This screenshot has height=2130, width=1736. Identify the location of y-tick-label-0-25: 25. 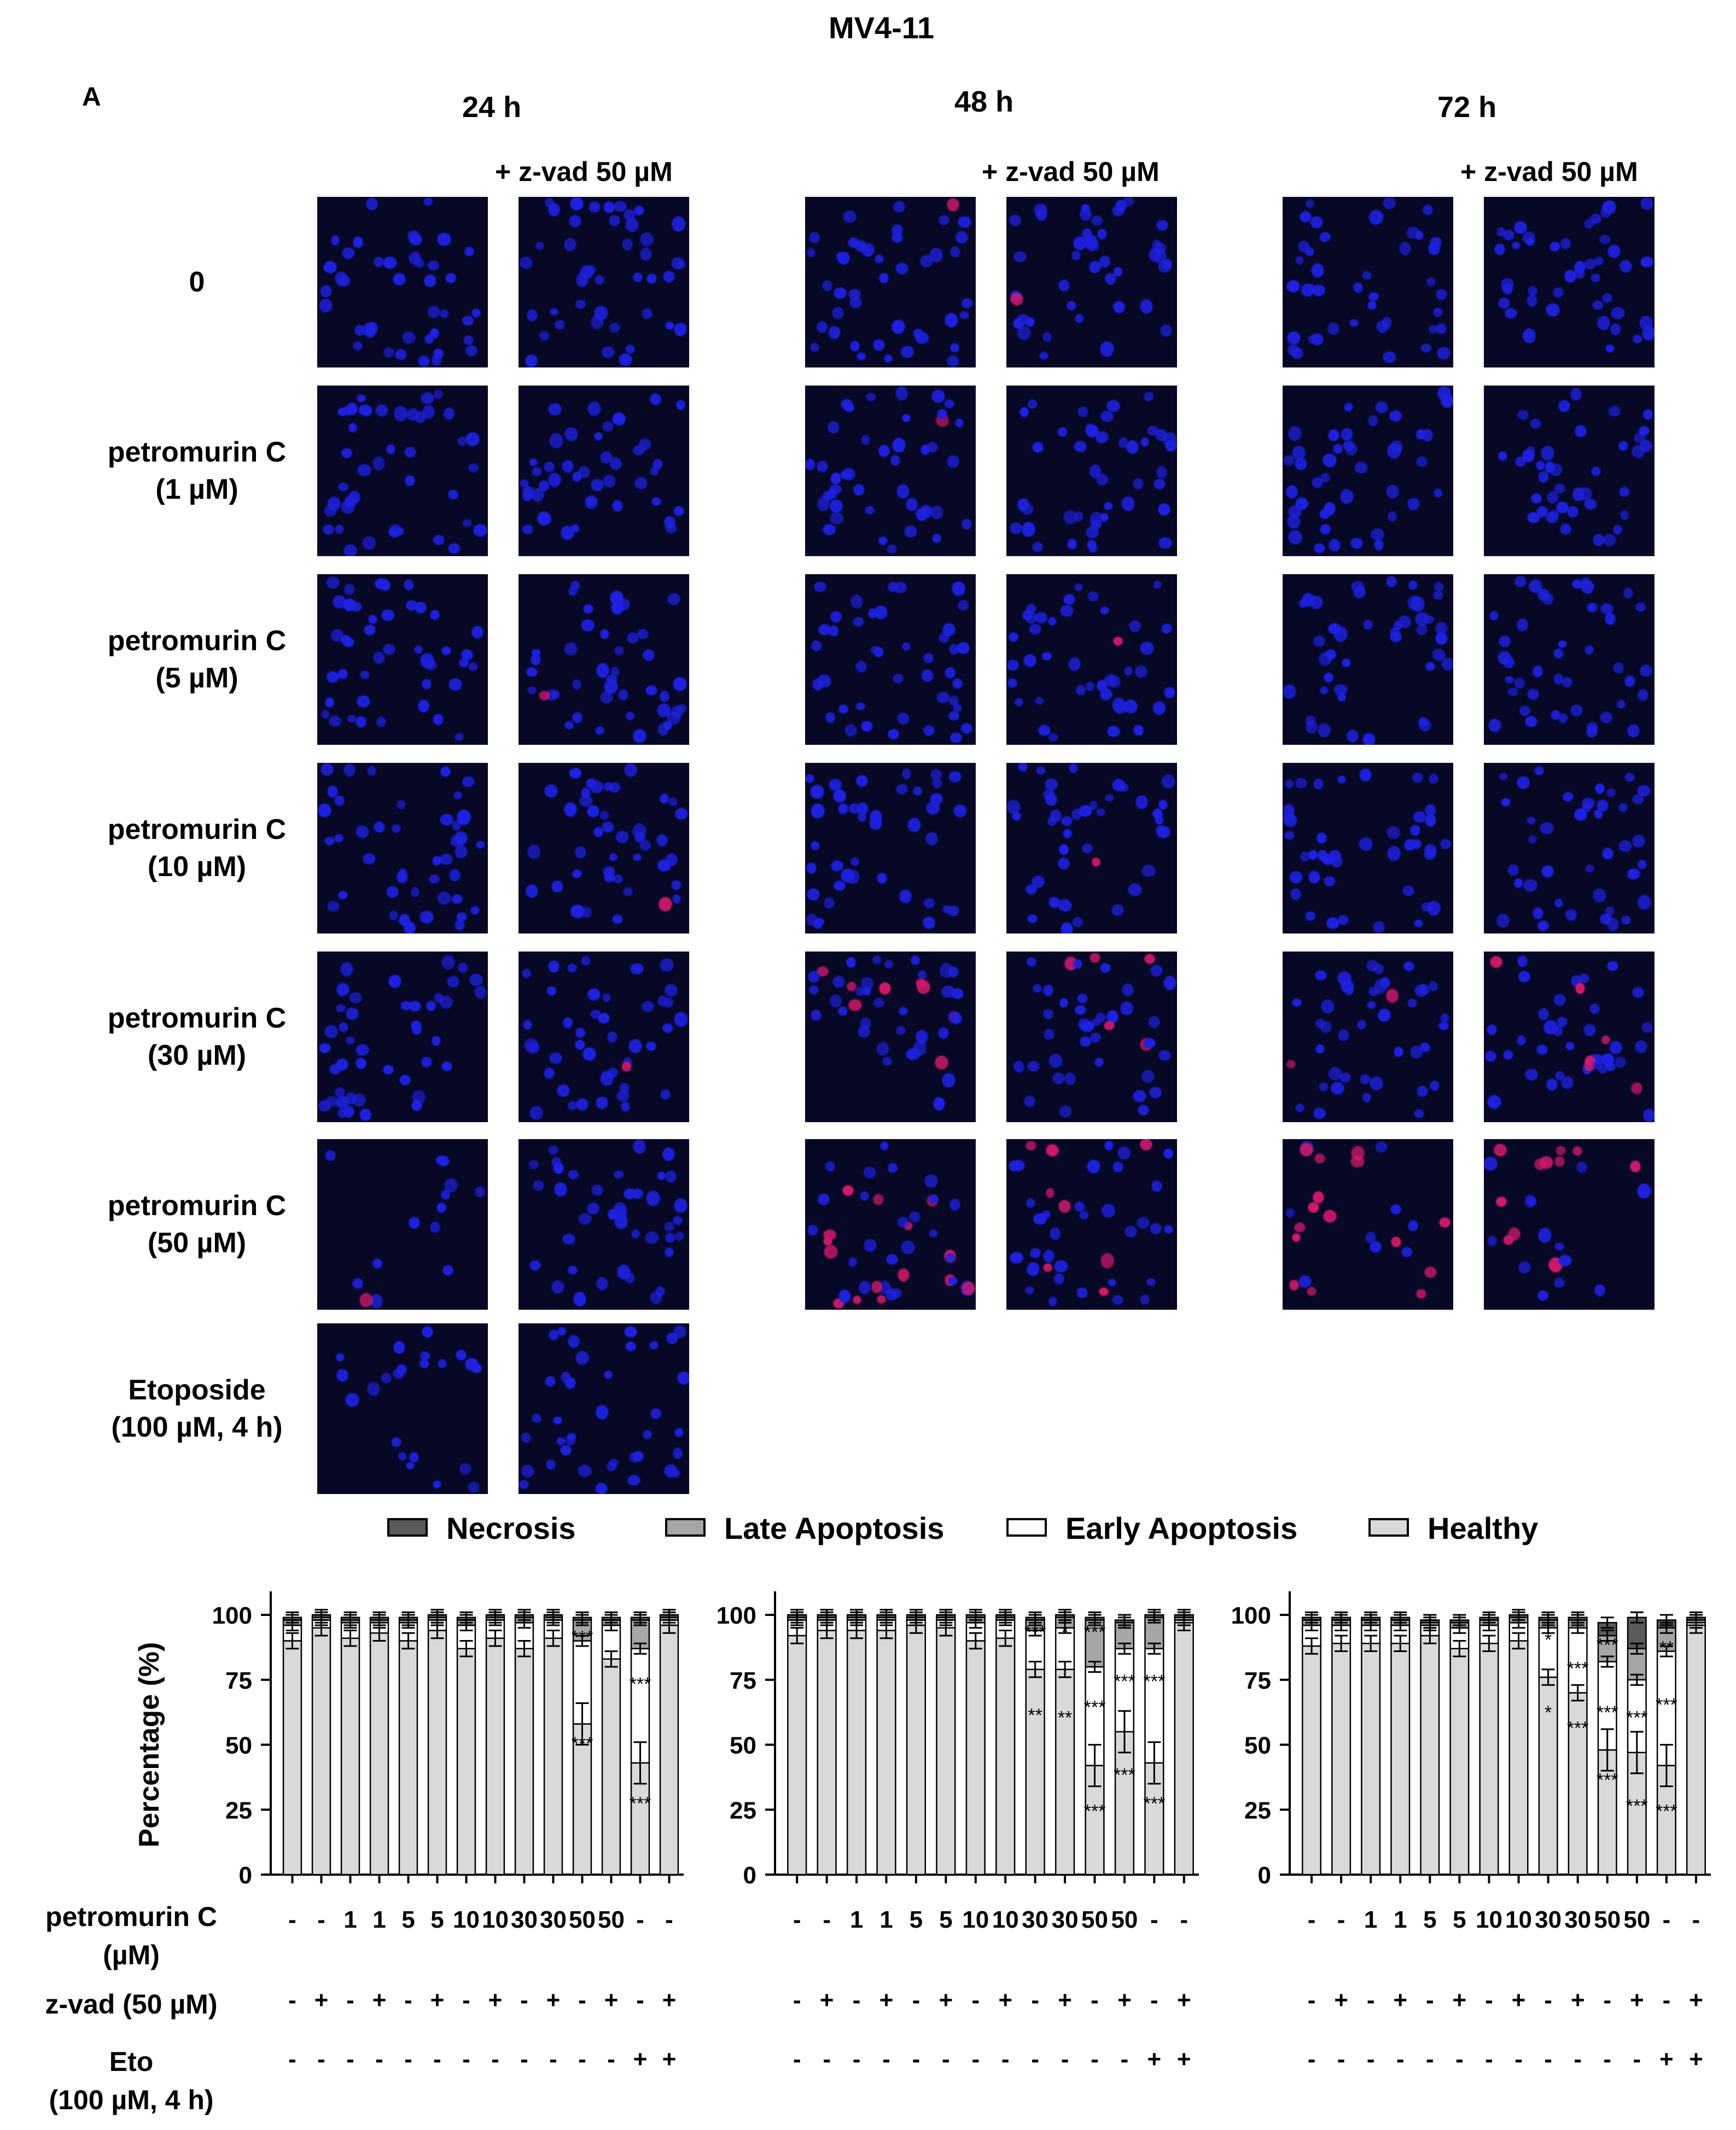
(238, 1810).